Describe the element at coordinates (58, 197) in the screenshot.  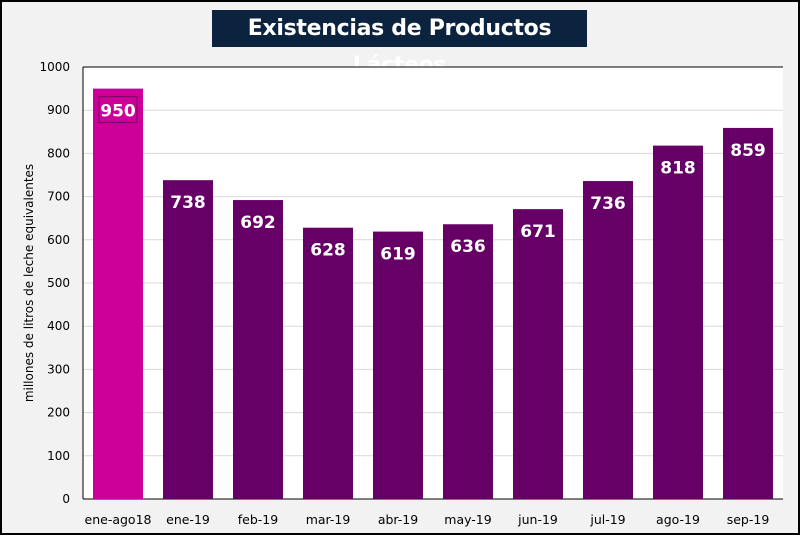
I see `y-tick-label: 700` at that location.